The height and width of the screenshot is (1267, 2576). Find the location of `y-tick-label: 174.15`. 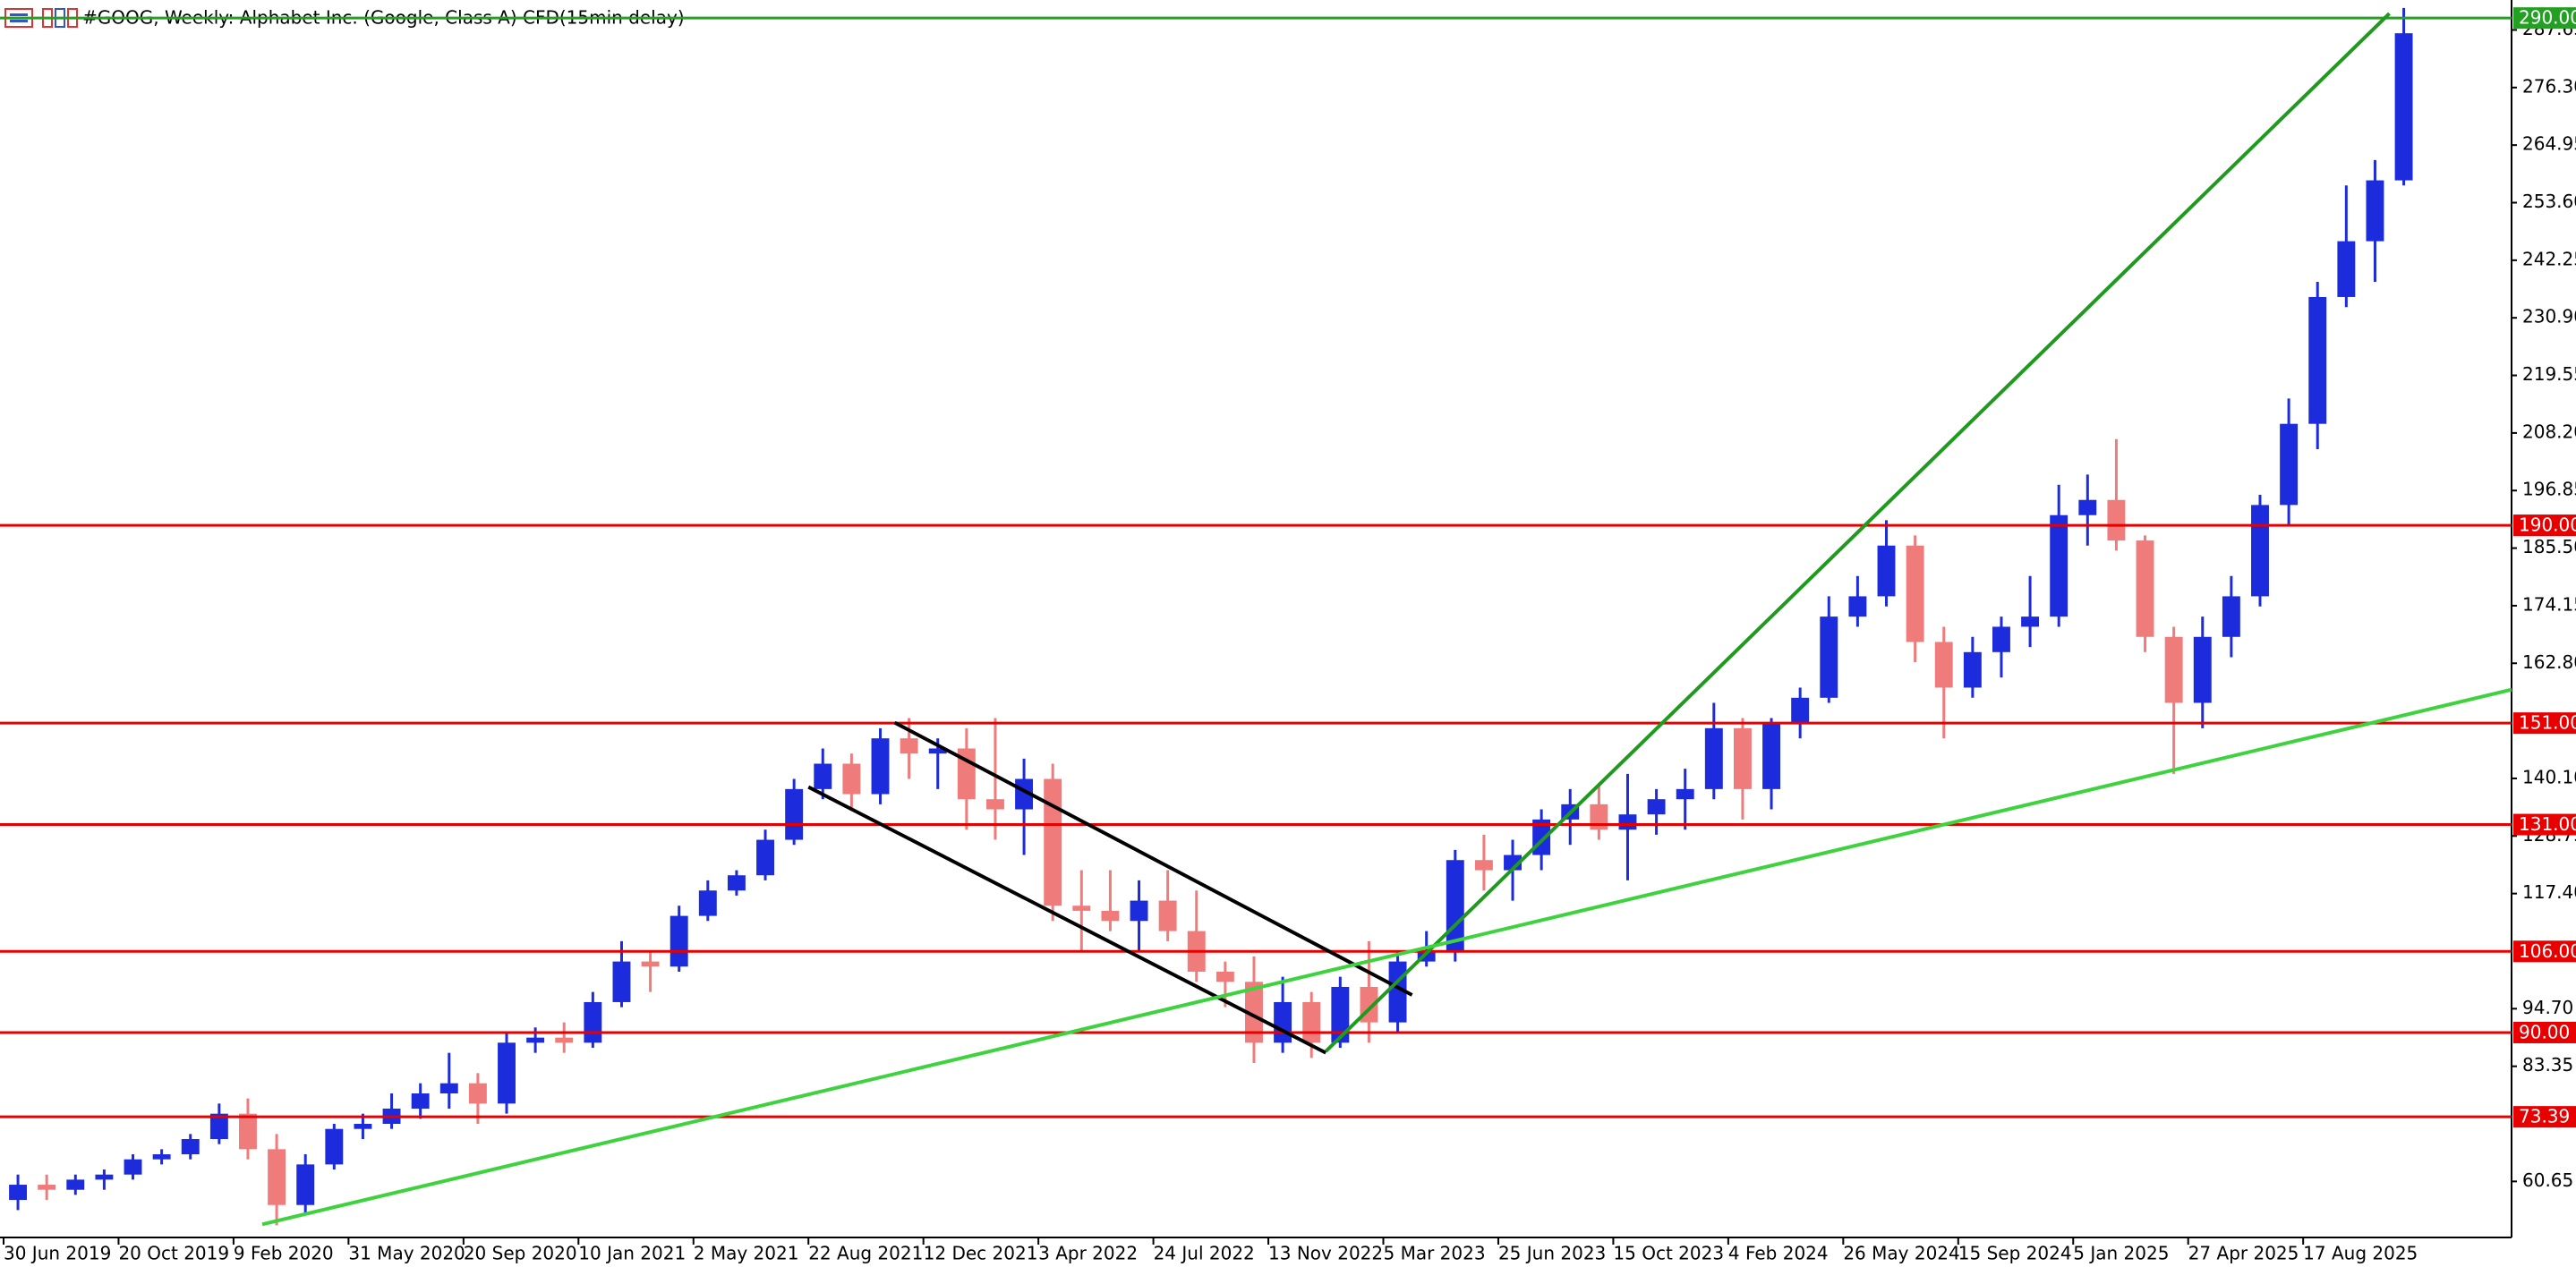

y-tick-label: 174.15 is located at coordinates (2549, 604).